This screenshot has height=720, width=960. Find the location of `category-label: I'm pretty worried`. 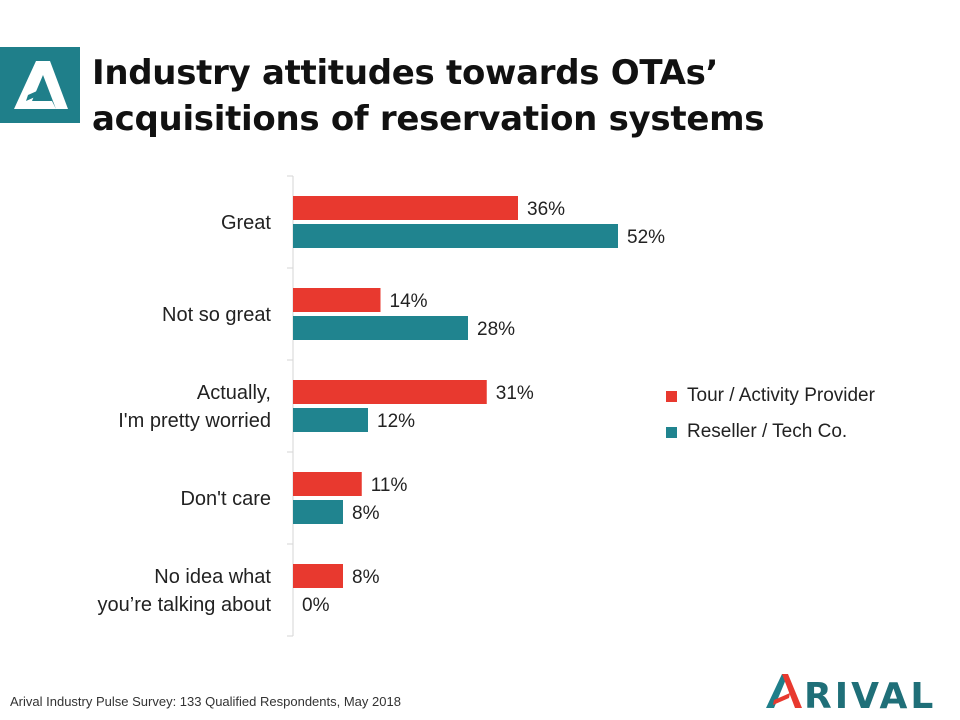

category-label: I'm pretty worried is located at coordinates (194, 421).